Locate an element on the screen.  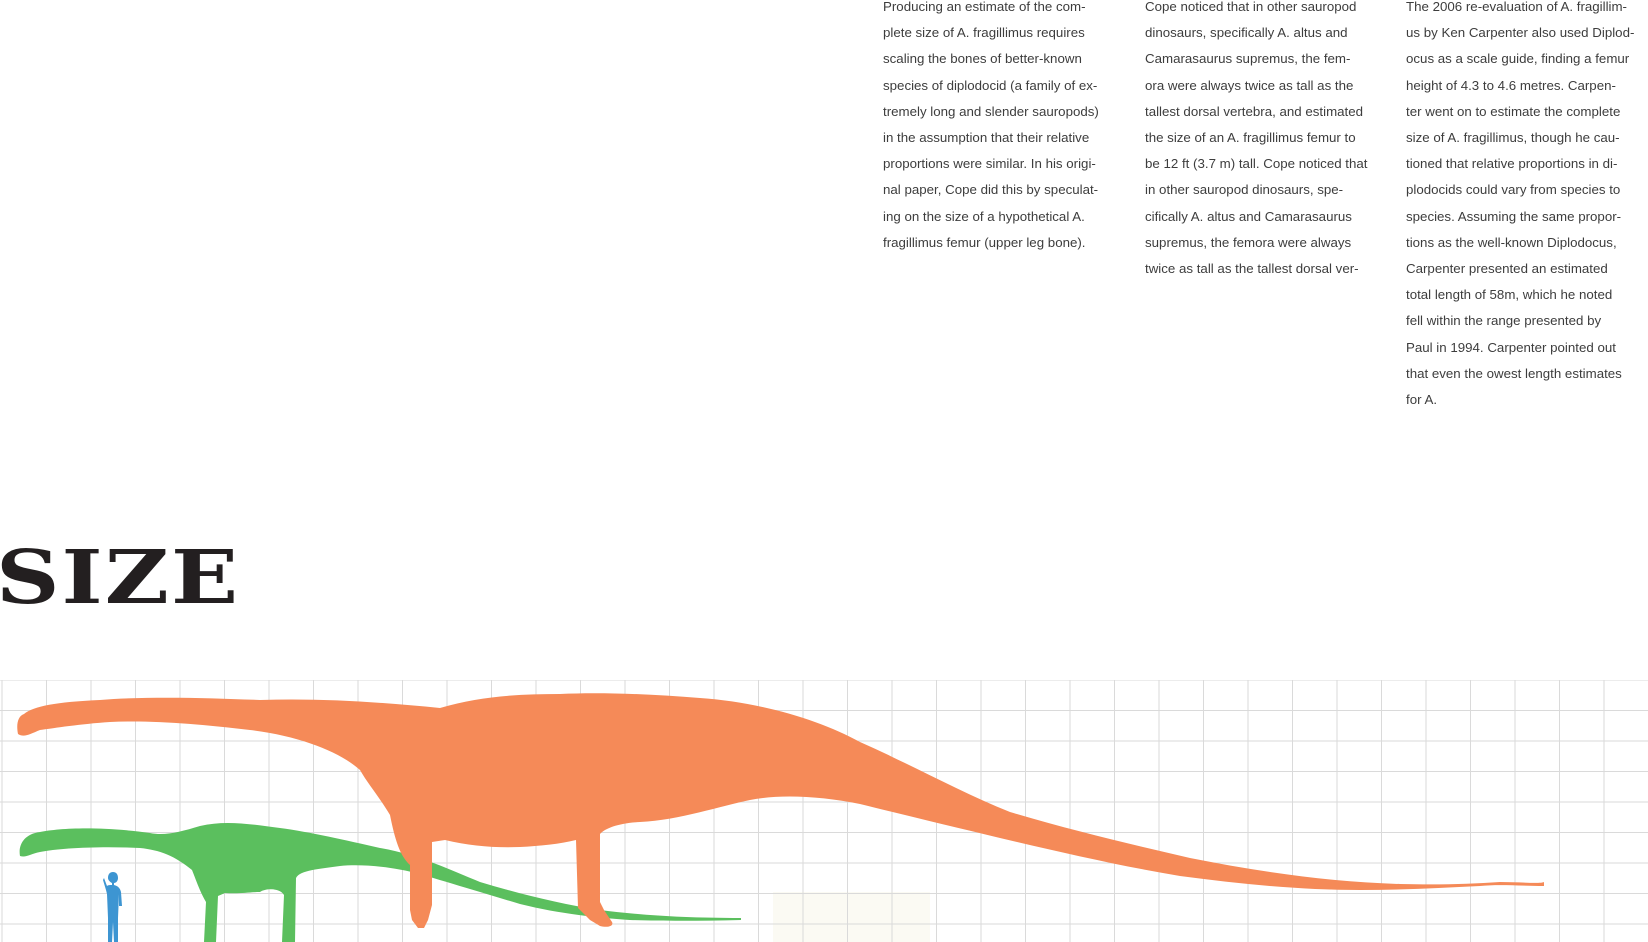
text-line: height of 4.3 to 4.6 metres. Carpen- is located at coordinates (1511, 85).